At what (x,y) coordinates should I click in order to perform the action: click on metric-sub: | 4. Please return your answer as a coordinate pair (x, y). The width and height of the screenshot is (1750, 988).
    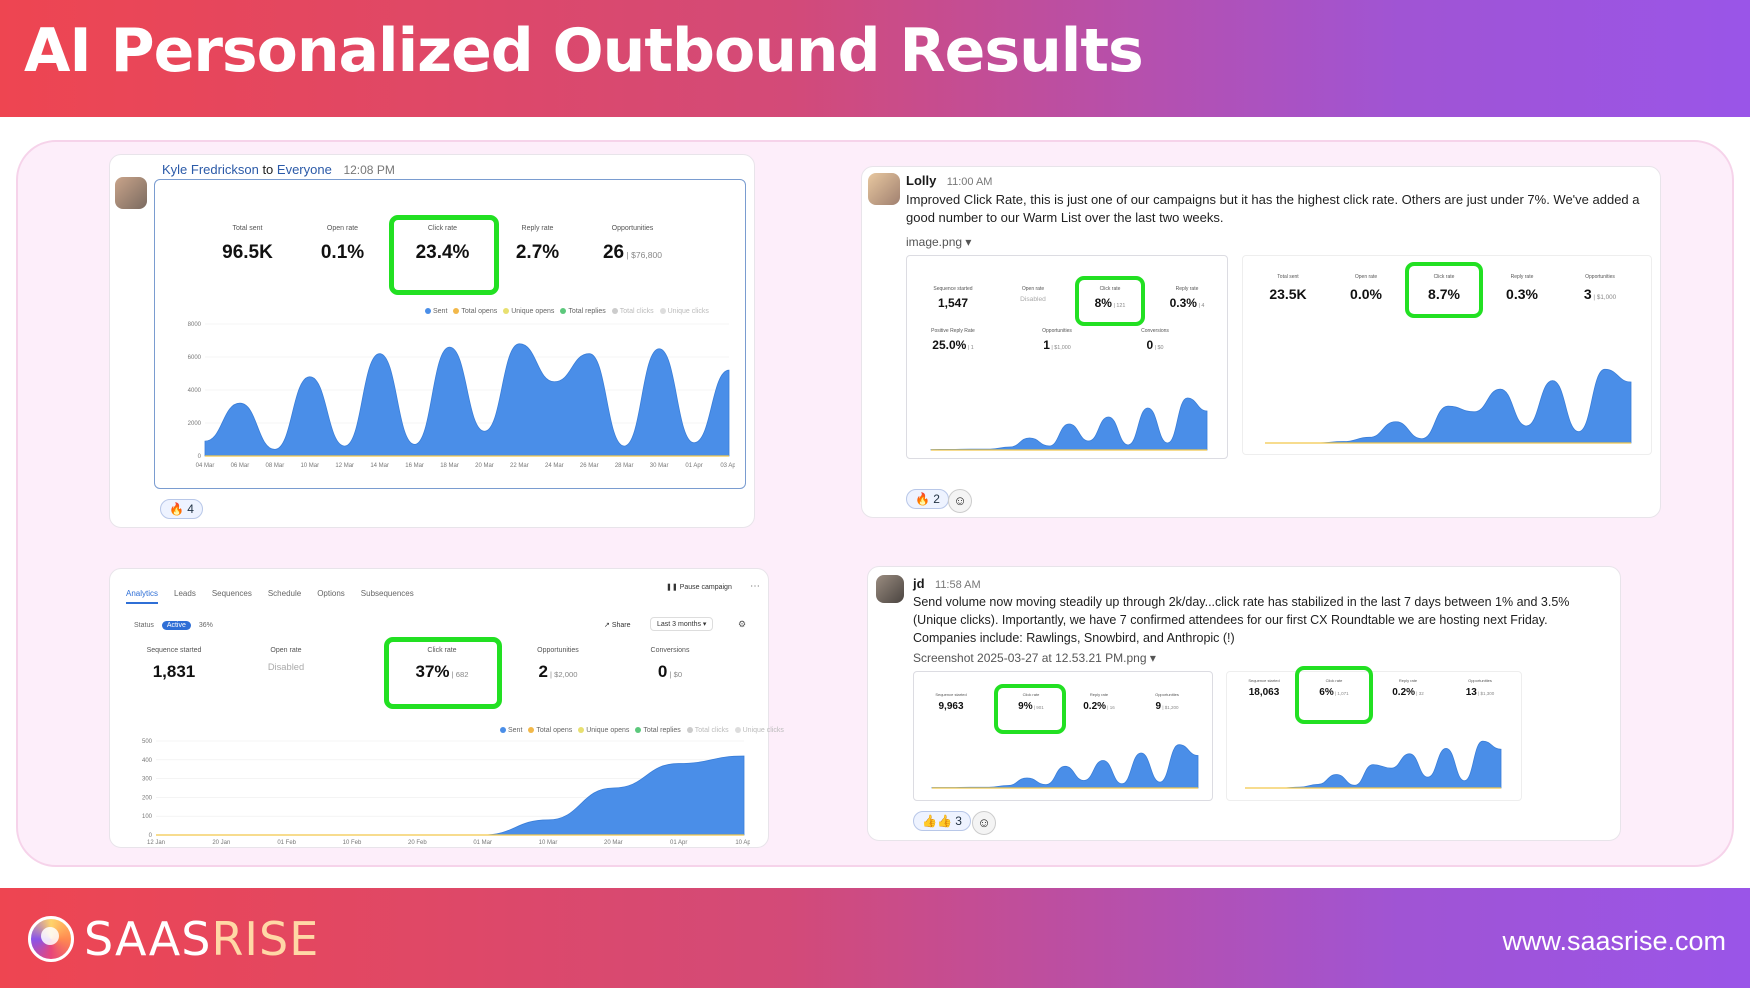
    Looking at the image, I should click on (1200, 306).